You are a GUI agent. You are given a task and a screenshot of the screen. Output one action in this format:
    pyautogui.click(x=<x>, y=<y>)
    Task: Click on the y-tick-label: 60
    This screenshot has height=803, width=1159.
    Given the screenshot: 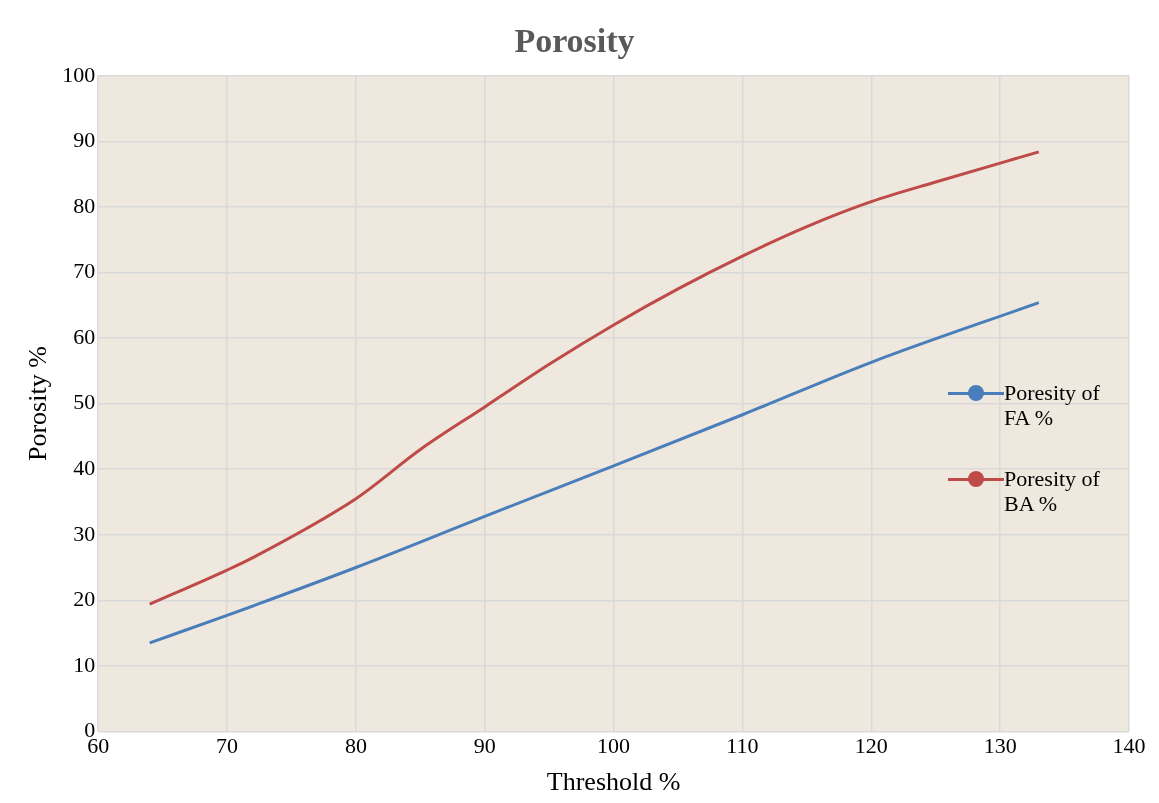 What is the action you would take?
    pyautogui.click(x=84, y=336)
    